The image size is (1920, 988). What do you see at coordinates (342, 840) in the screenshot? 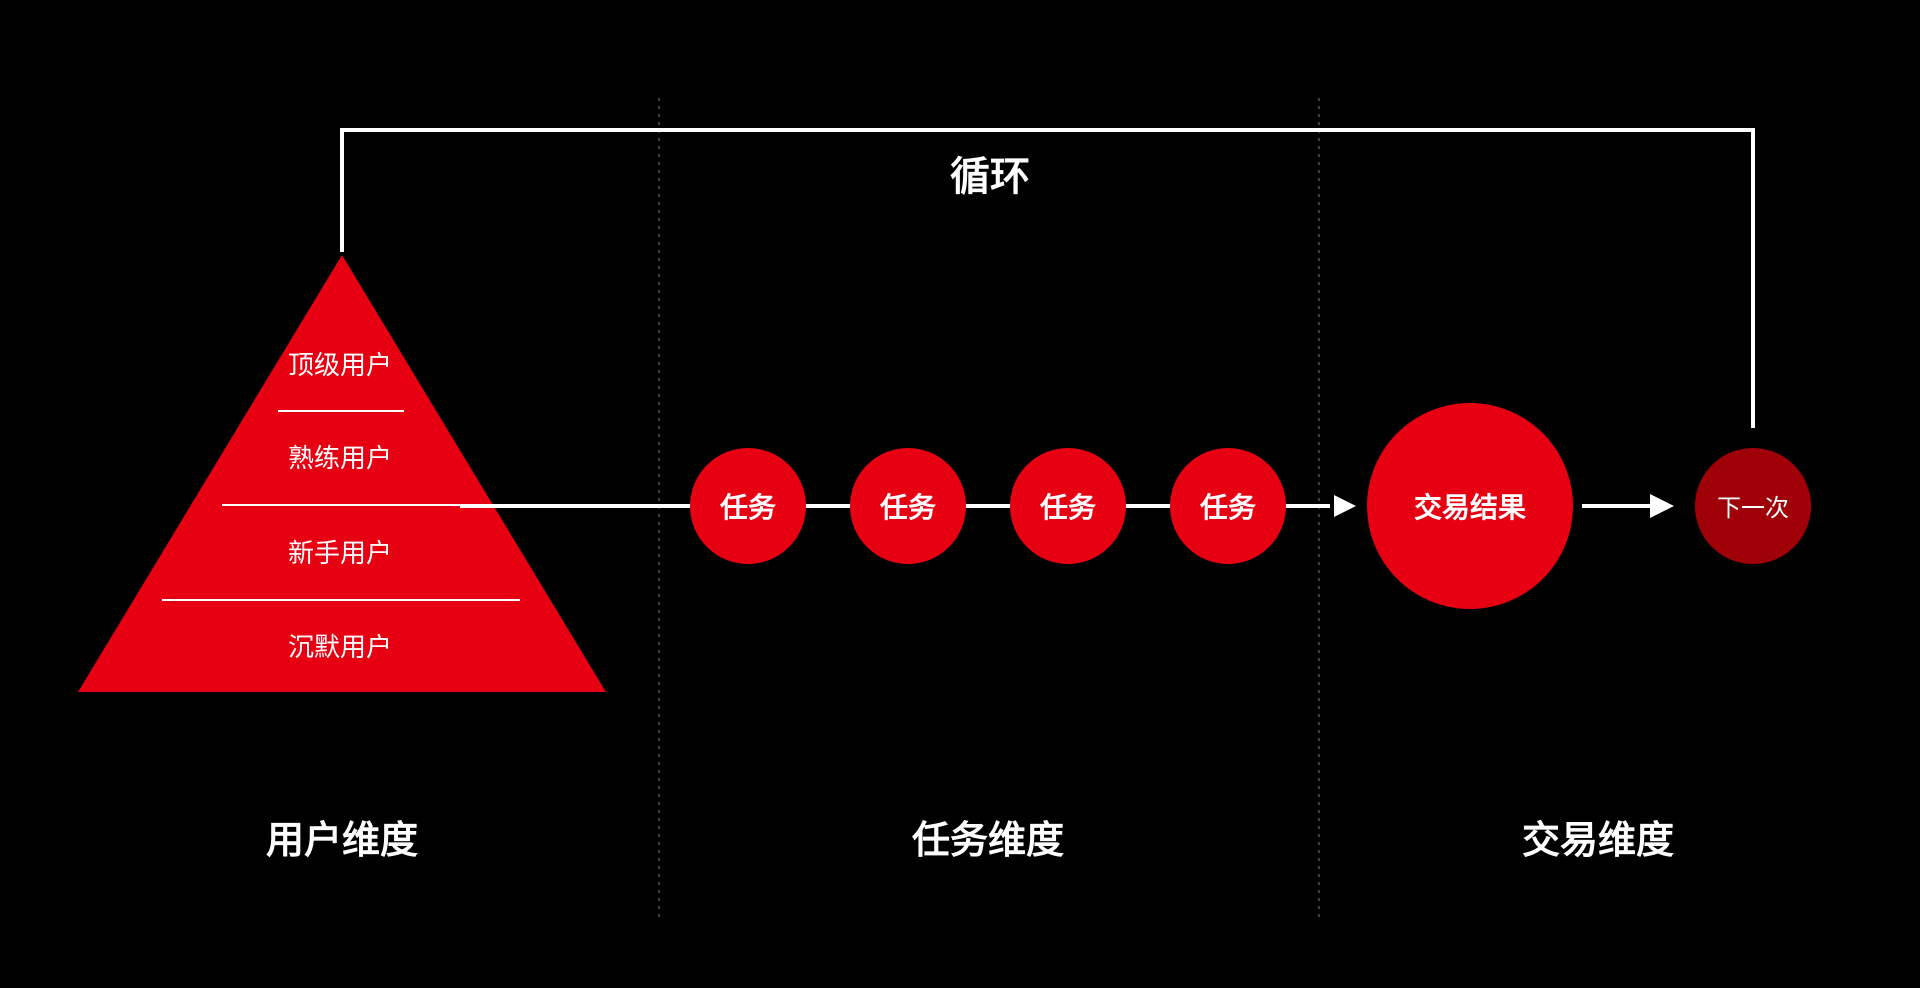
I see `dimension-user-label: 用户维度` at bounding box center [342, 840].